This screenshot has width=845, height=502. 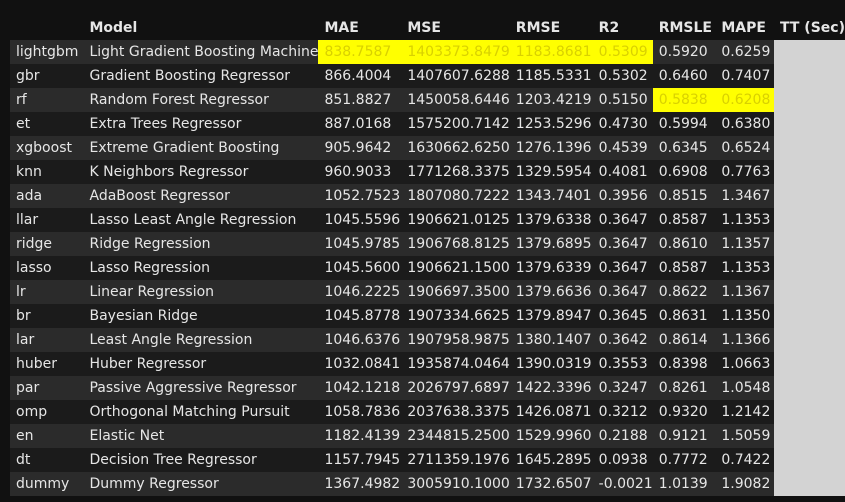 I want to click on cell-mse: 2711359.1976, so click(x=455, y=460).